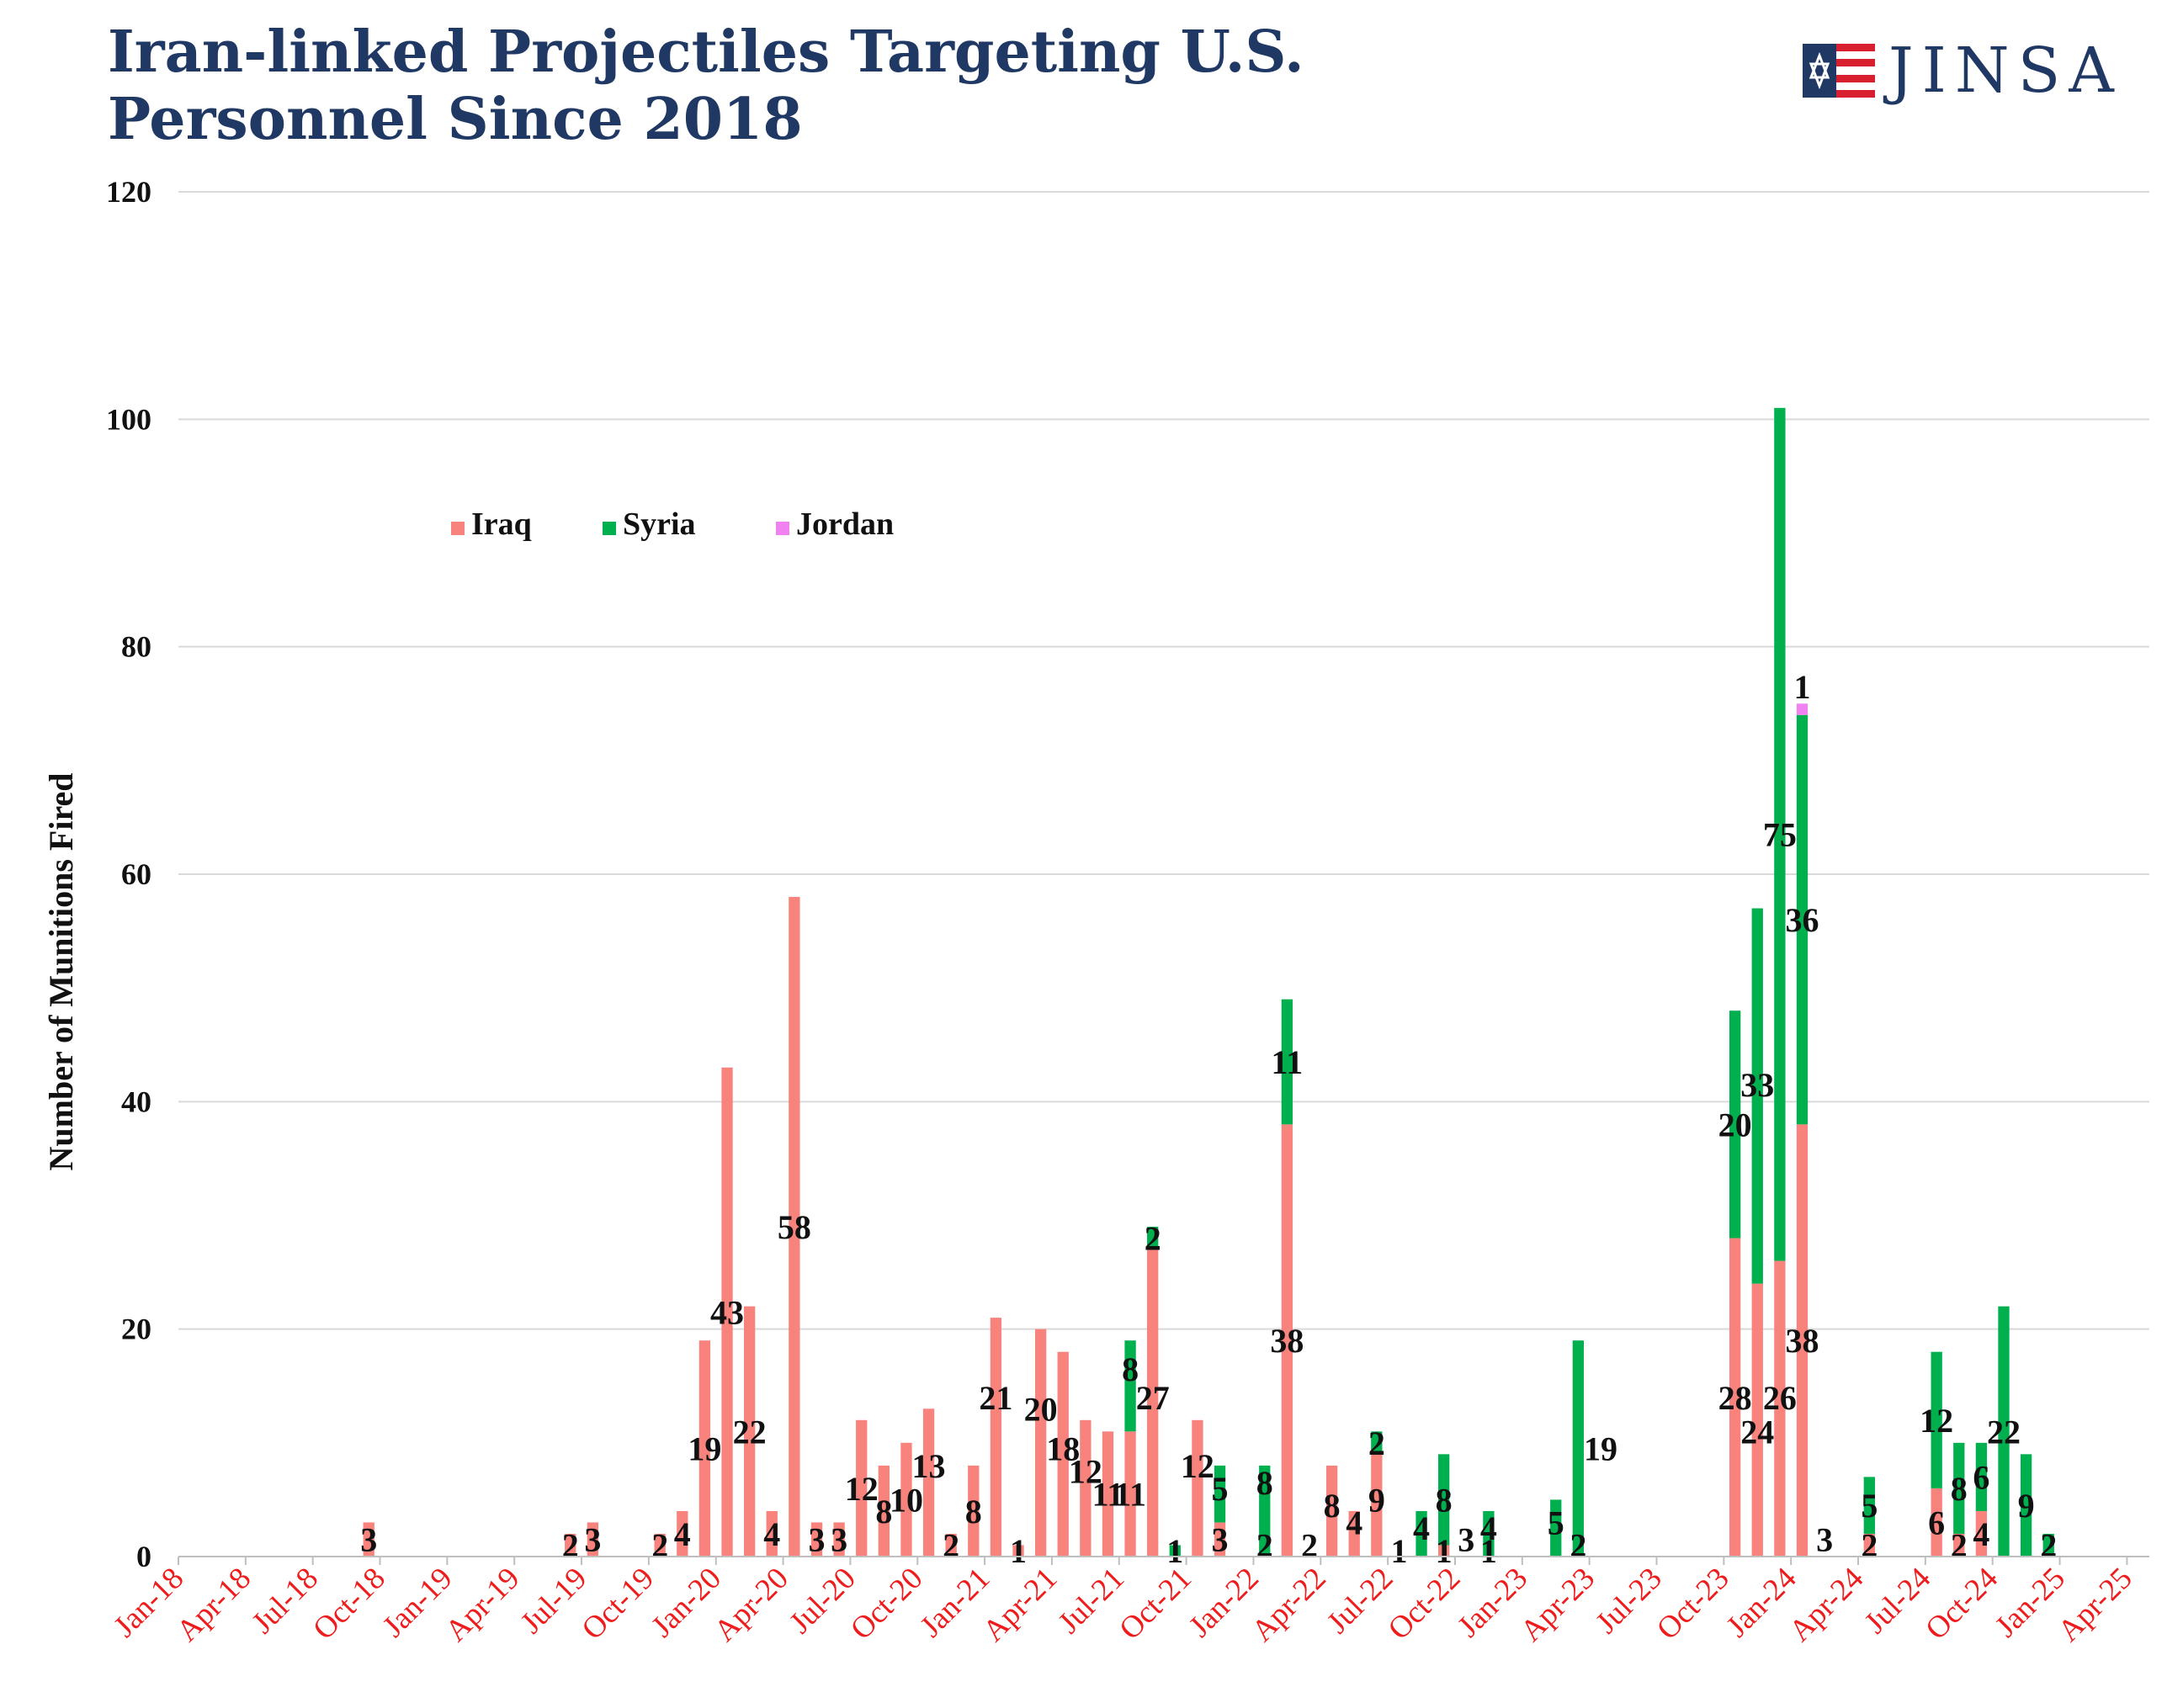 The height and width of the screenshot is (1708, 2183). Describe the element at coordinates (214, 1605) in the screenshot. I see `x-tick-label: Apr-18` at that location.